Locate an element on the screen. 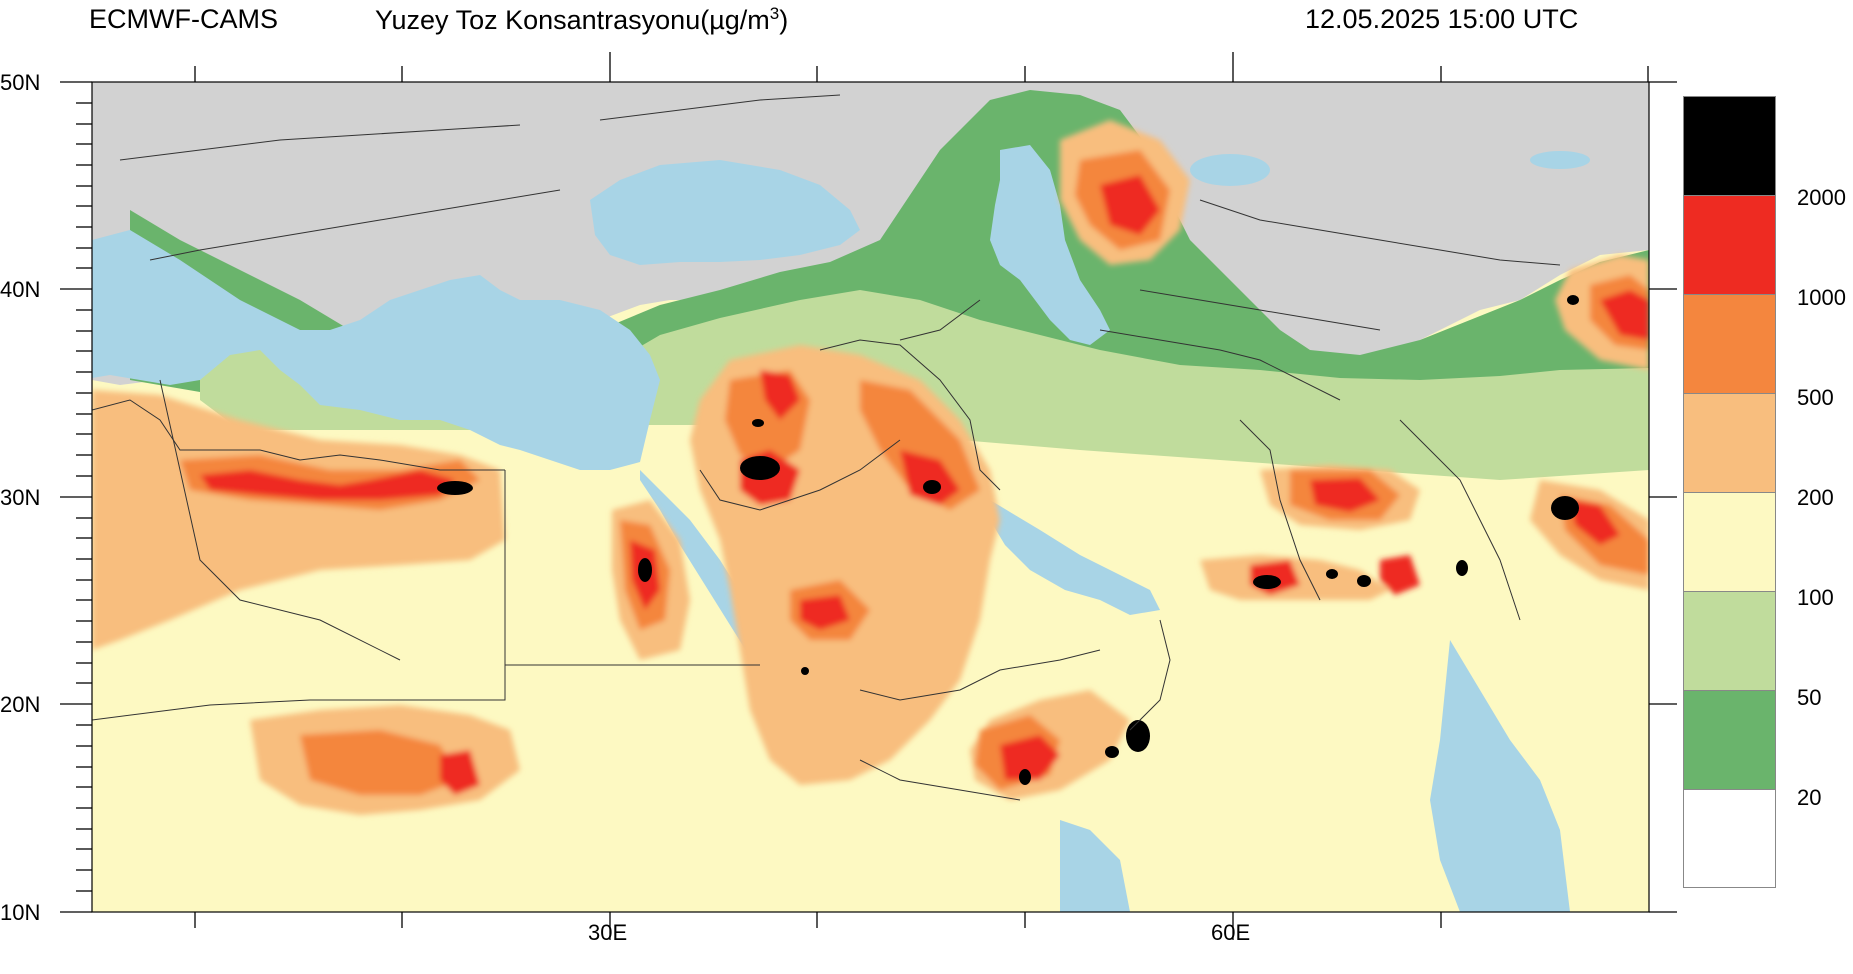  product-title: Yuzey Toz Konsantrasyonu(µg/m3) is located at coordinates (581, 20).